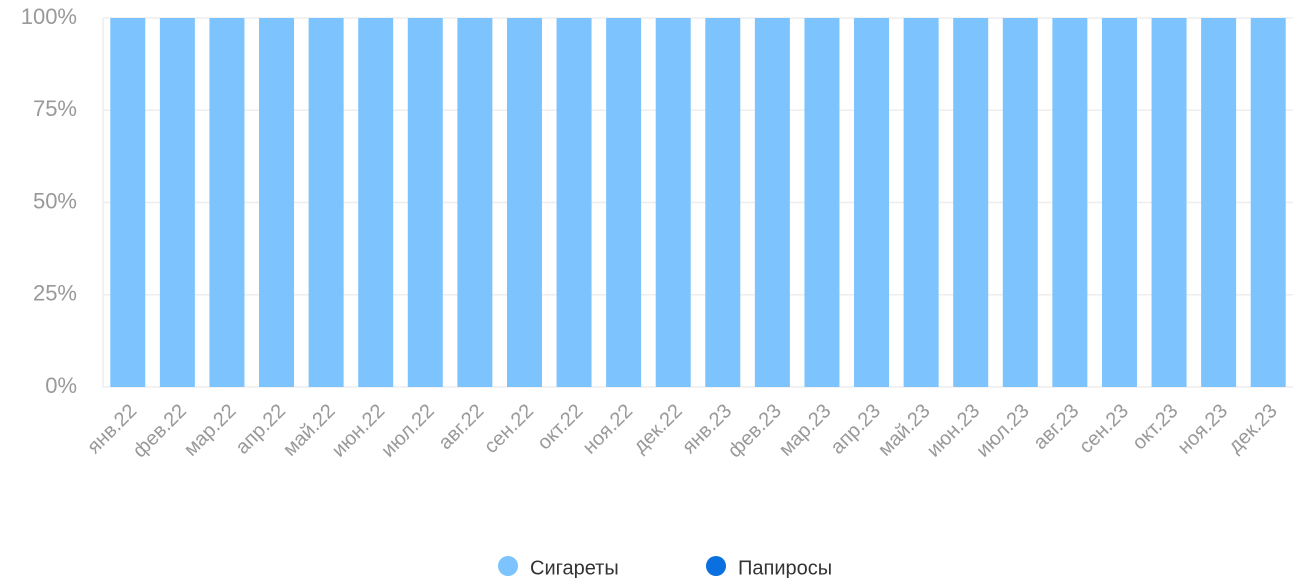 This screenshot has width=1293, height=578. I want to click on x-tick-label: ноя.23, so click(1203, 429).